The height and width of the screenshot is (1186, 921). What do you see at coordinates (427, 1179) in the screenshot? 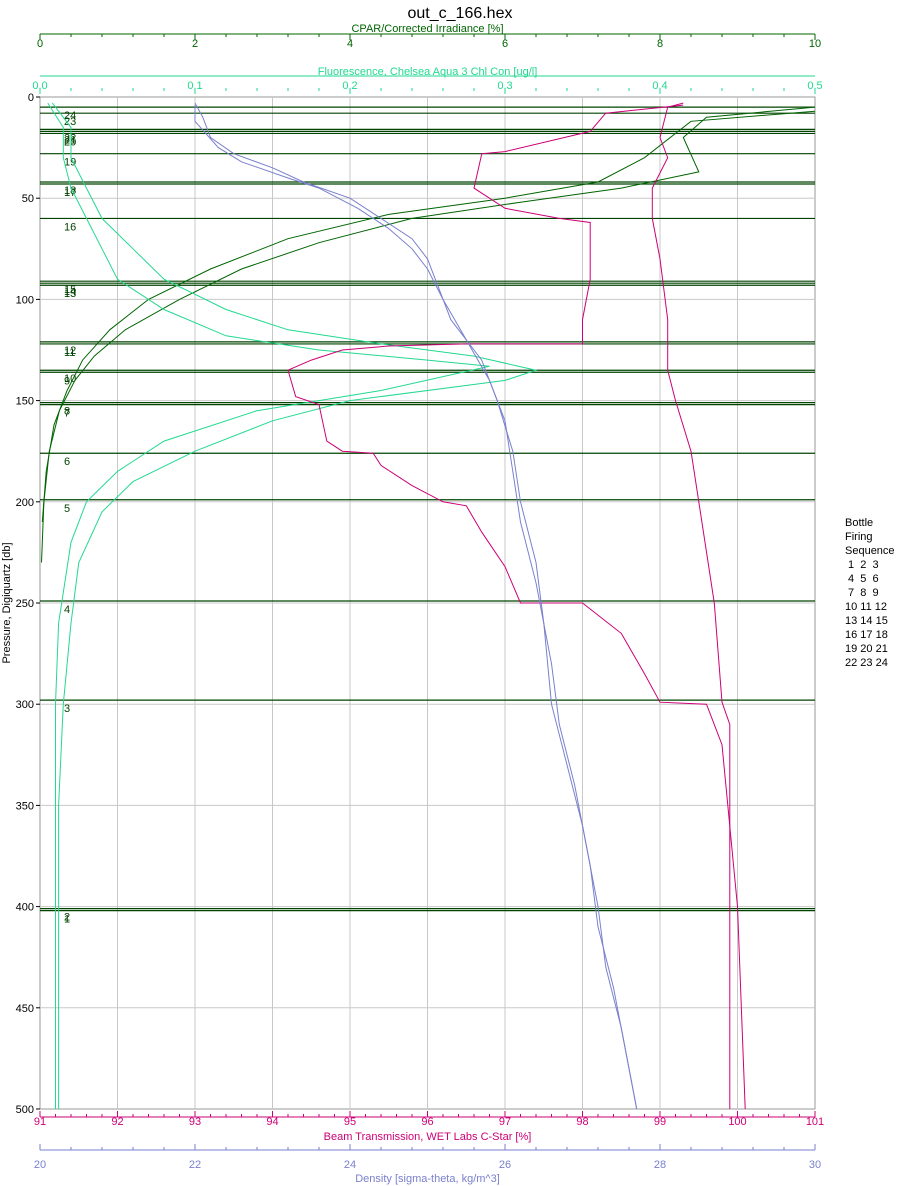
I see `density-axis-label: Density [sigma-theta, kg/m^3]` at bounding box center [427, 1179].